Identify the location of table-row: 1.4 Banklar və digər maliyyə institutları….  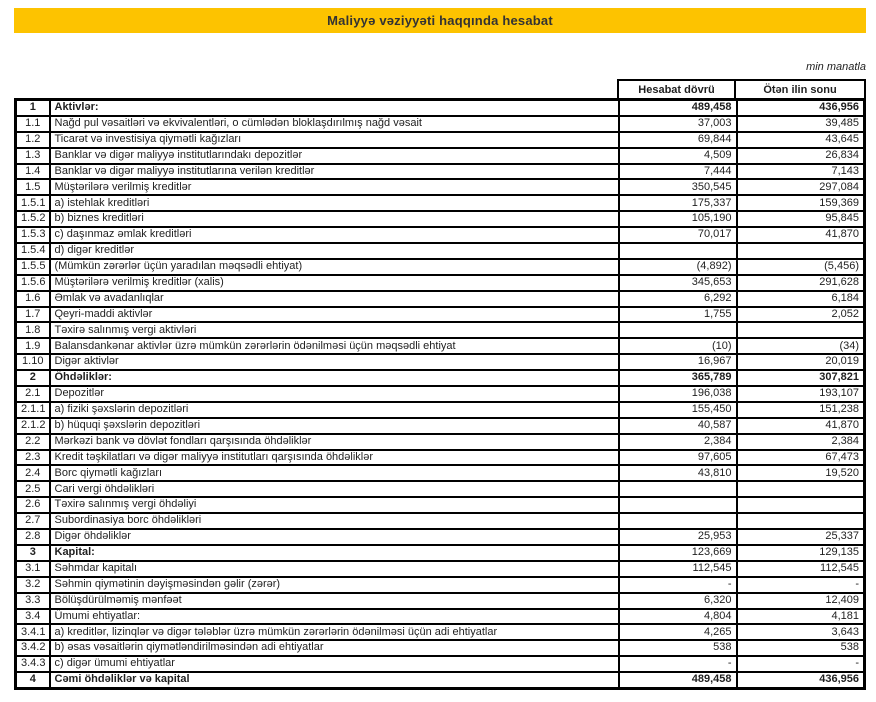
(440, 171).